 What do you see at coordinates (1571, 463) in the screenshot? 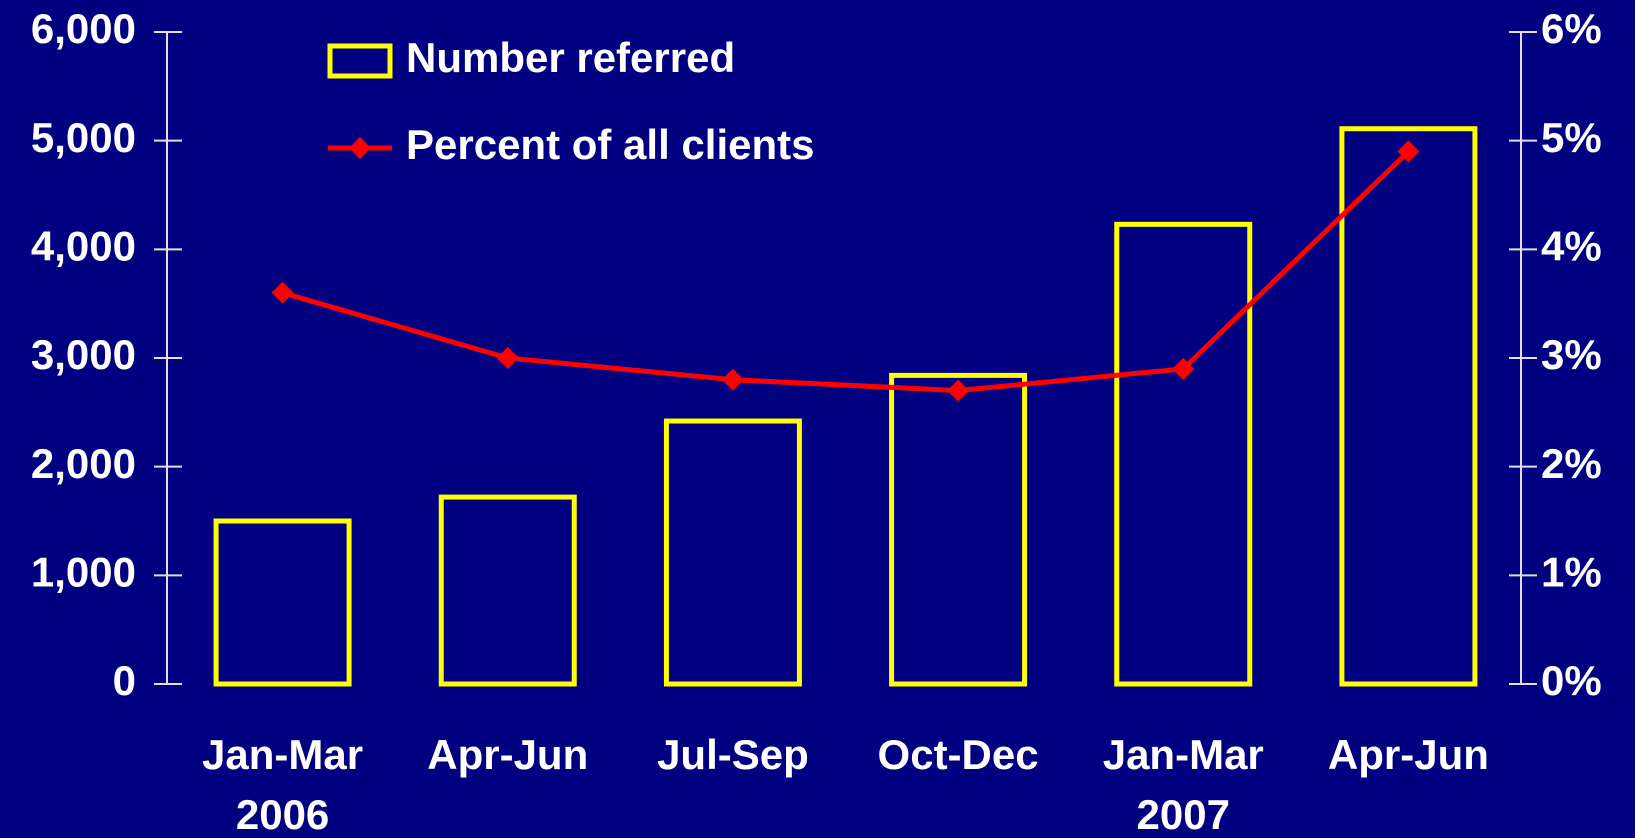
I see `y2-tick-label: 2%` at bounding box center [1571, 463].